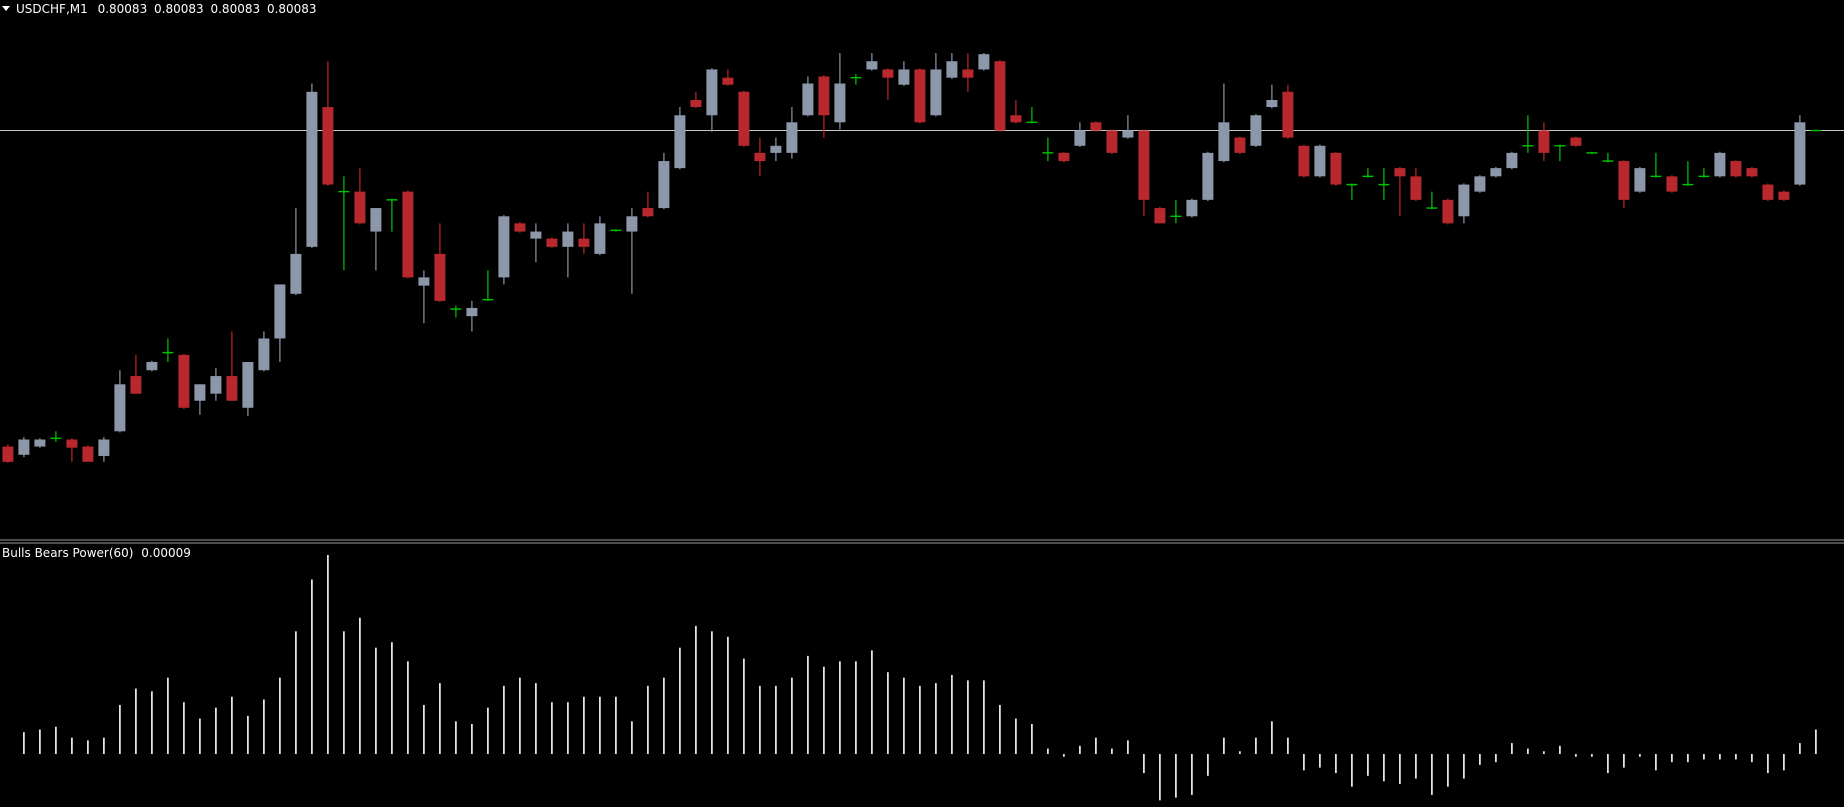 The height and width of the screenshot is (807, 1844). Describe the element at coordinates (166, 553) in the screenshot. I see `indicator-value: 0.00009` at that location.